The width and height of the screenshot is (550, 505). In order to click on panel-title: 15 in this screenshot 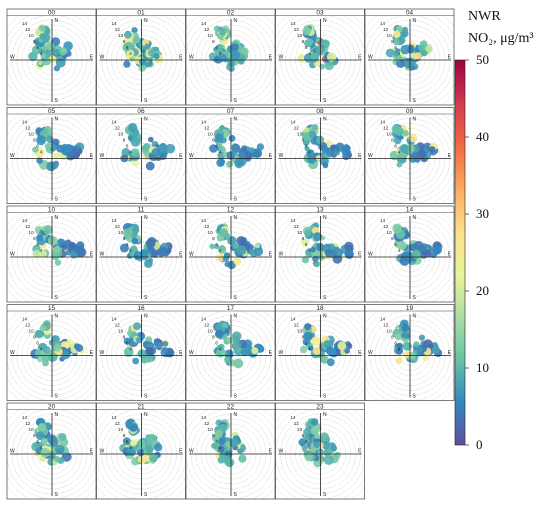, I will do `click(52, 308)`.